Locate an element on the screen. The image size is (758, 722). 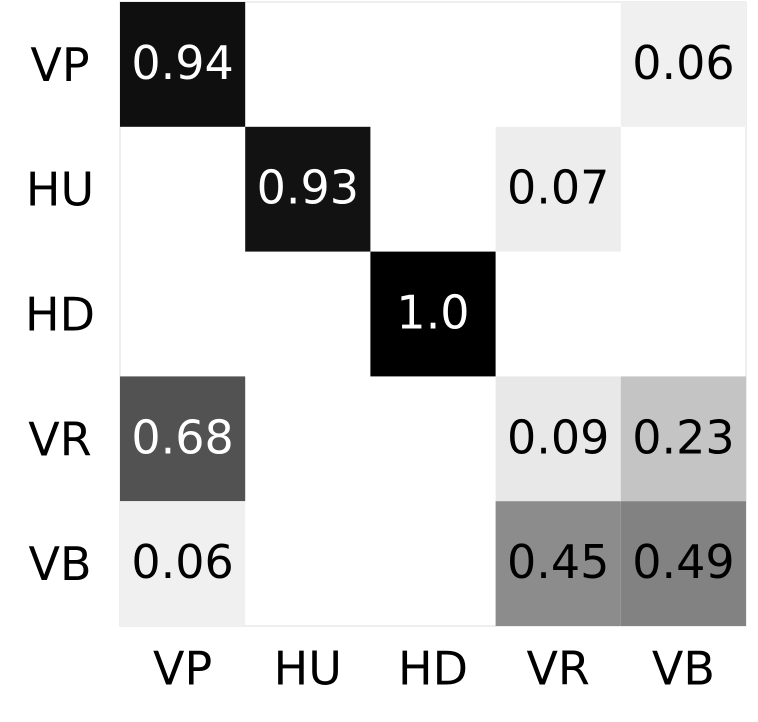
cell-label: 0.45 is located at coordinates (558, 562).